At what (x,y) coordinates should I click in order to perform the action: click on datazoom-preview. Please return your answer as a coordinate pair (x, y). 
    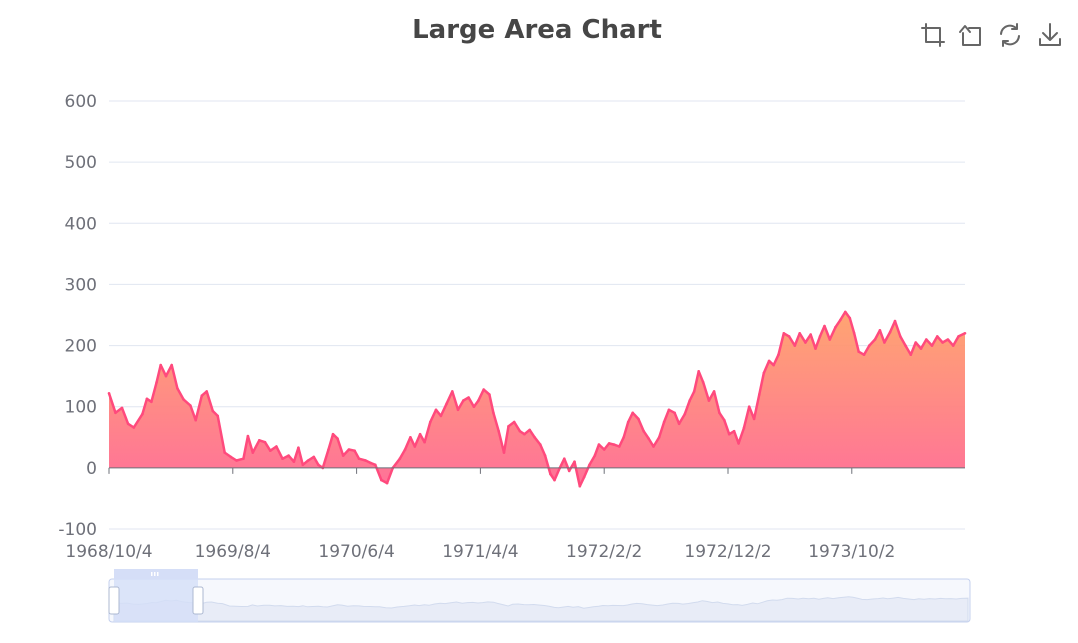
    Looking at the image, I should click on (541, 609).